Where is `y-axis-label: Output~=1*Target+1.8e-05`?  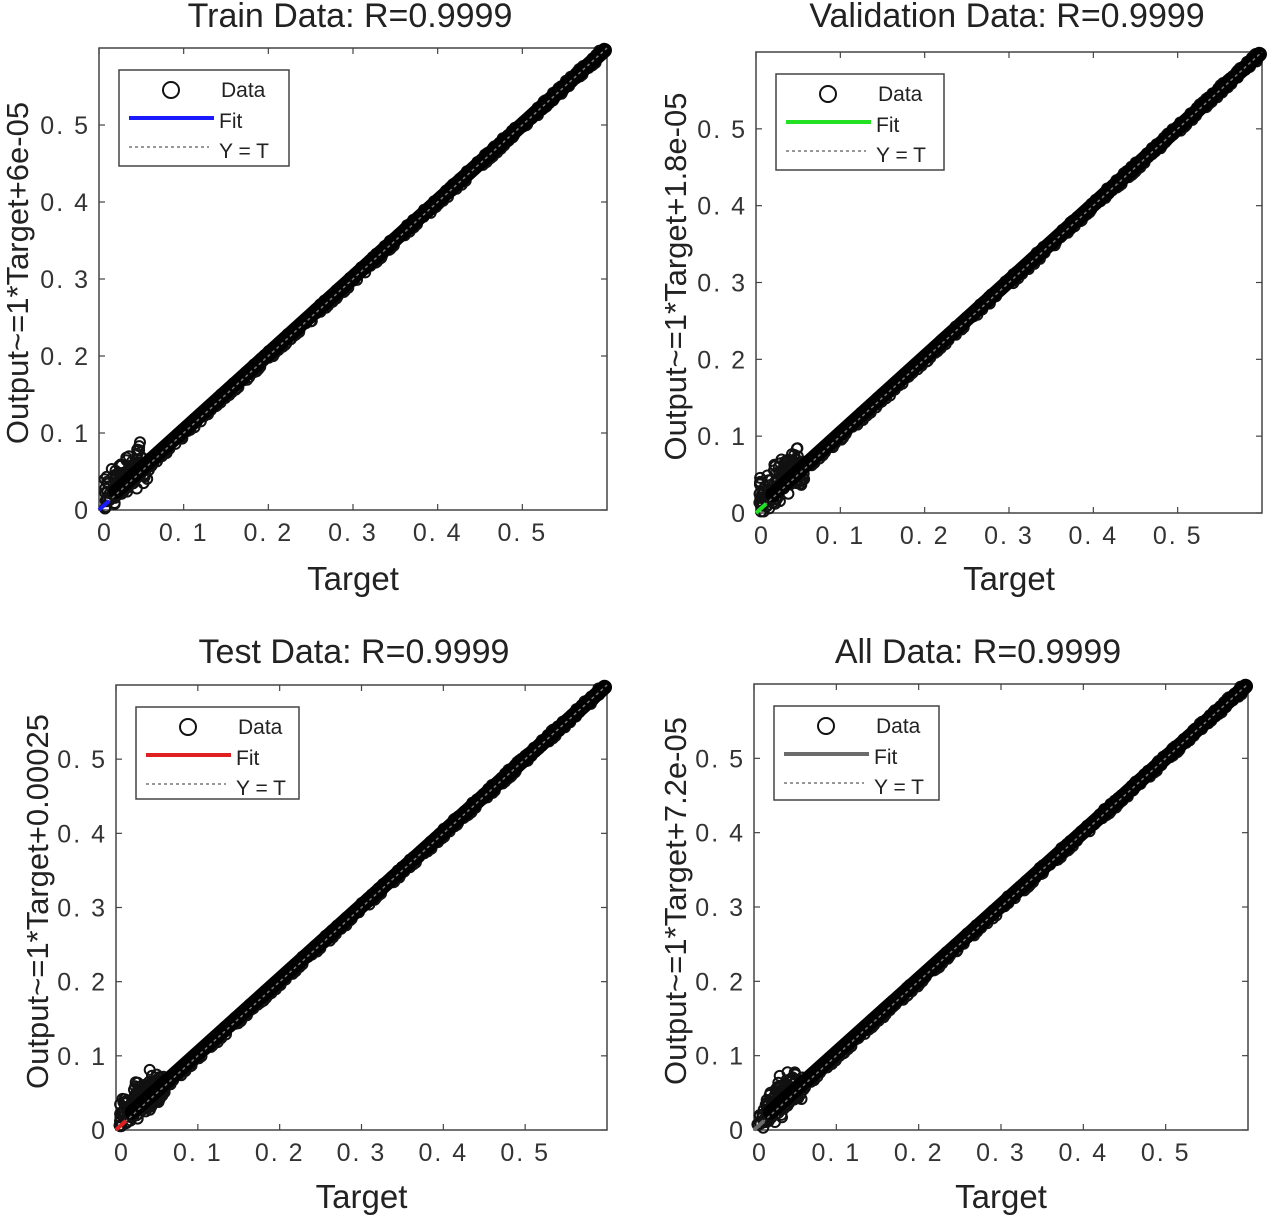
y-axis-label: Output~=1*Target+1.8e-05 is located at coordinates (675, 277).